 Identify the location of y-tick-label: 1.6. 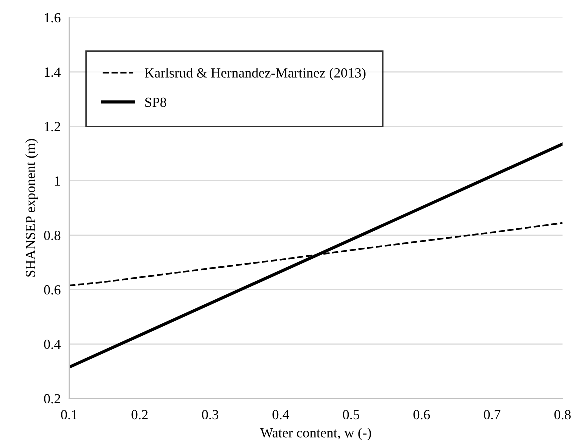
(53, 18).